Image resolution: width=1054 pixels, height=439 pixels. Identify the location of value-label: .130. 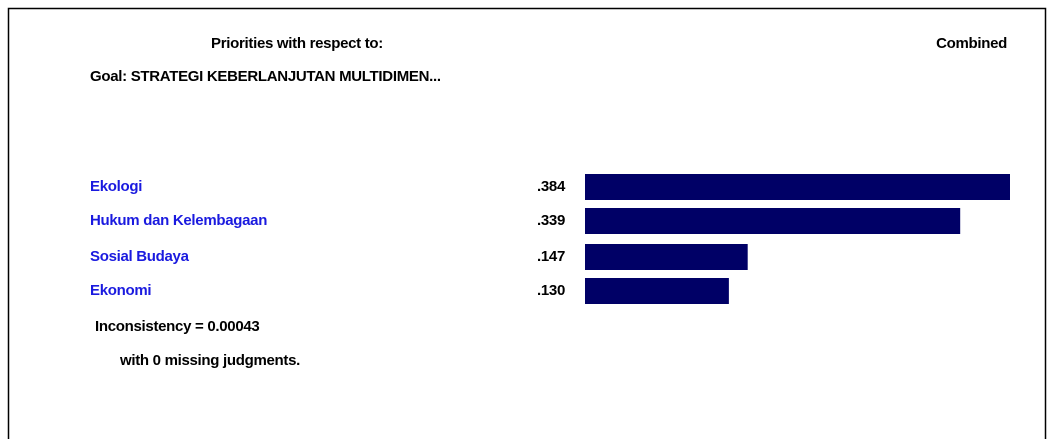
(551, 290).